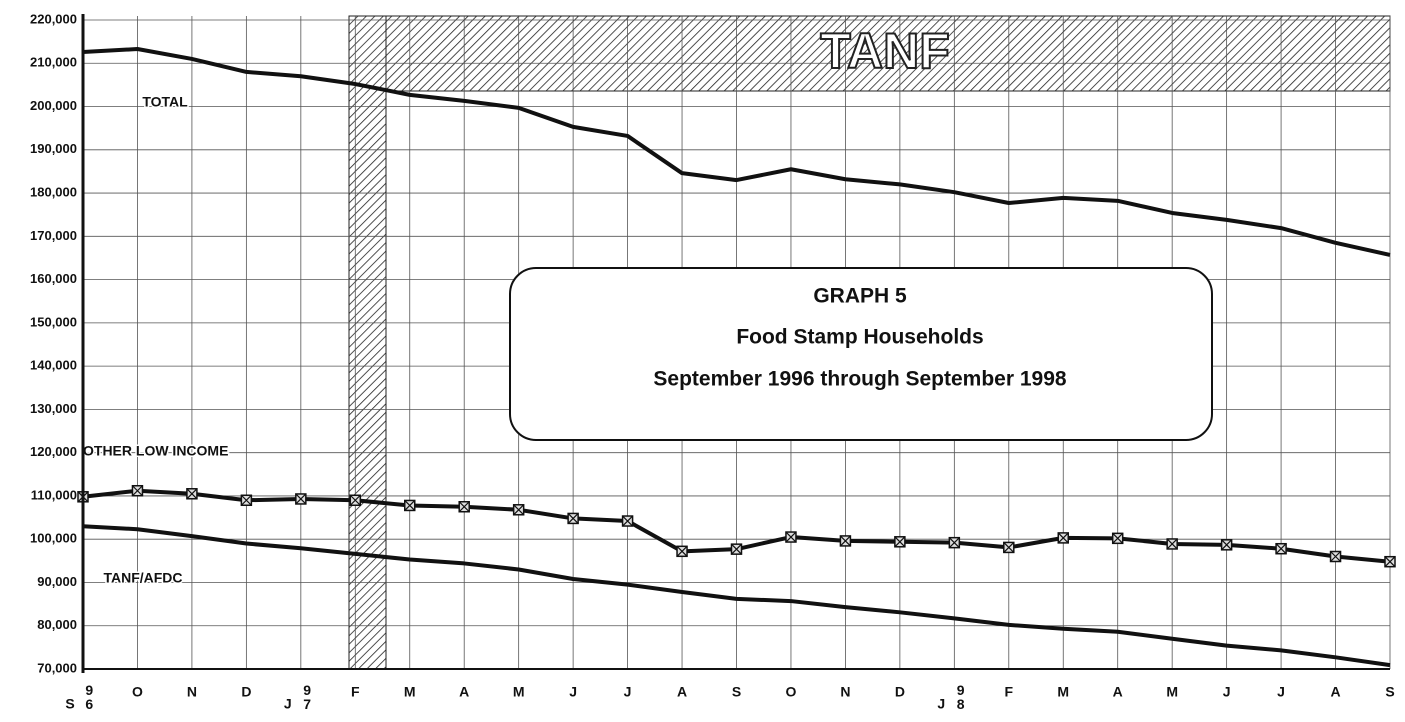  What do you see at coordinates (859, 337) in the screenshot?
I see `chart-subtitle: Food Stamp Households` at bounding box center [859, 337].